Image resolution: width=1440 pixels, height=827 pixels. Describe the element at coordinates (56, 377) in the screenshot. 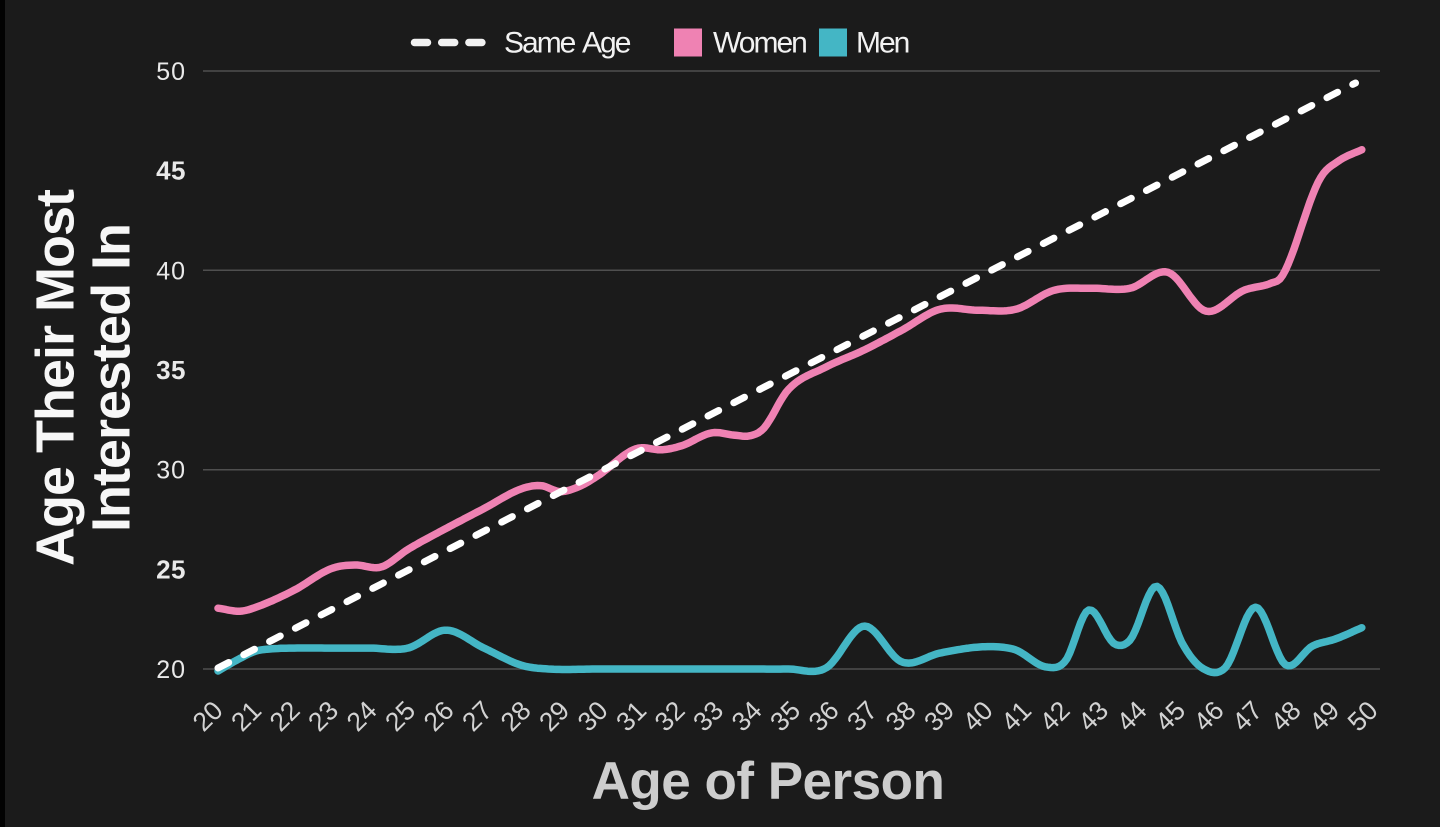

I see `svg-text: Age Their Most` at that location.